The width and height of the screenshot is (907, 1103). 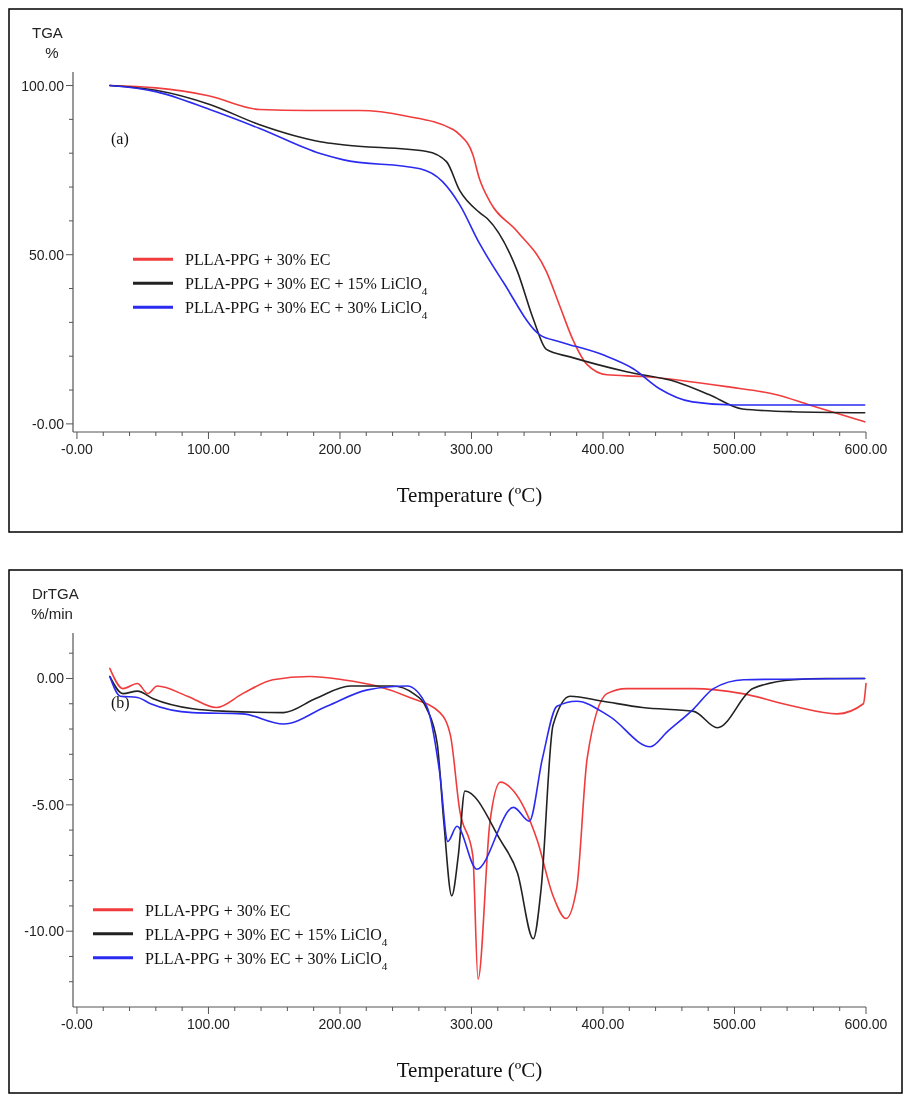 What do you see at coordinates (48, 423) in the screenshot?
I see `y-tick-label: -0.00` at bounding box center [48, 423].